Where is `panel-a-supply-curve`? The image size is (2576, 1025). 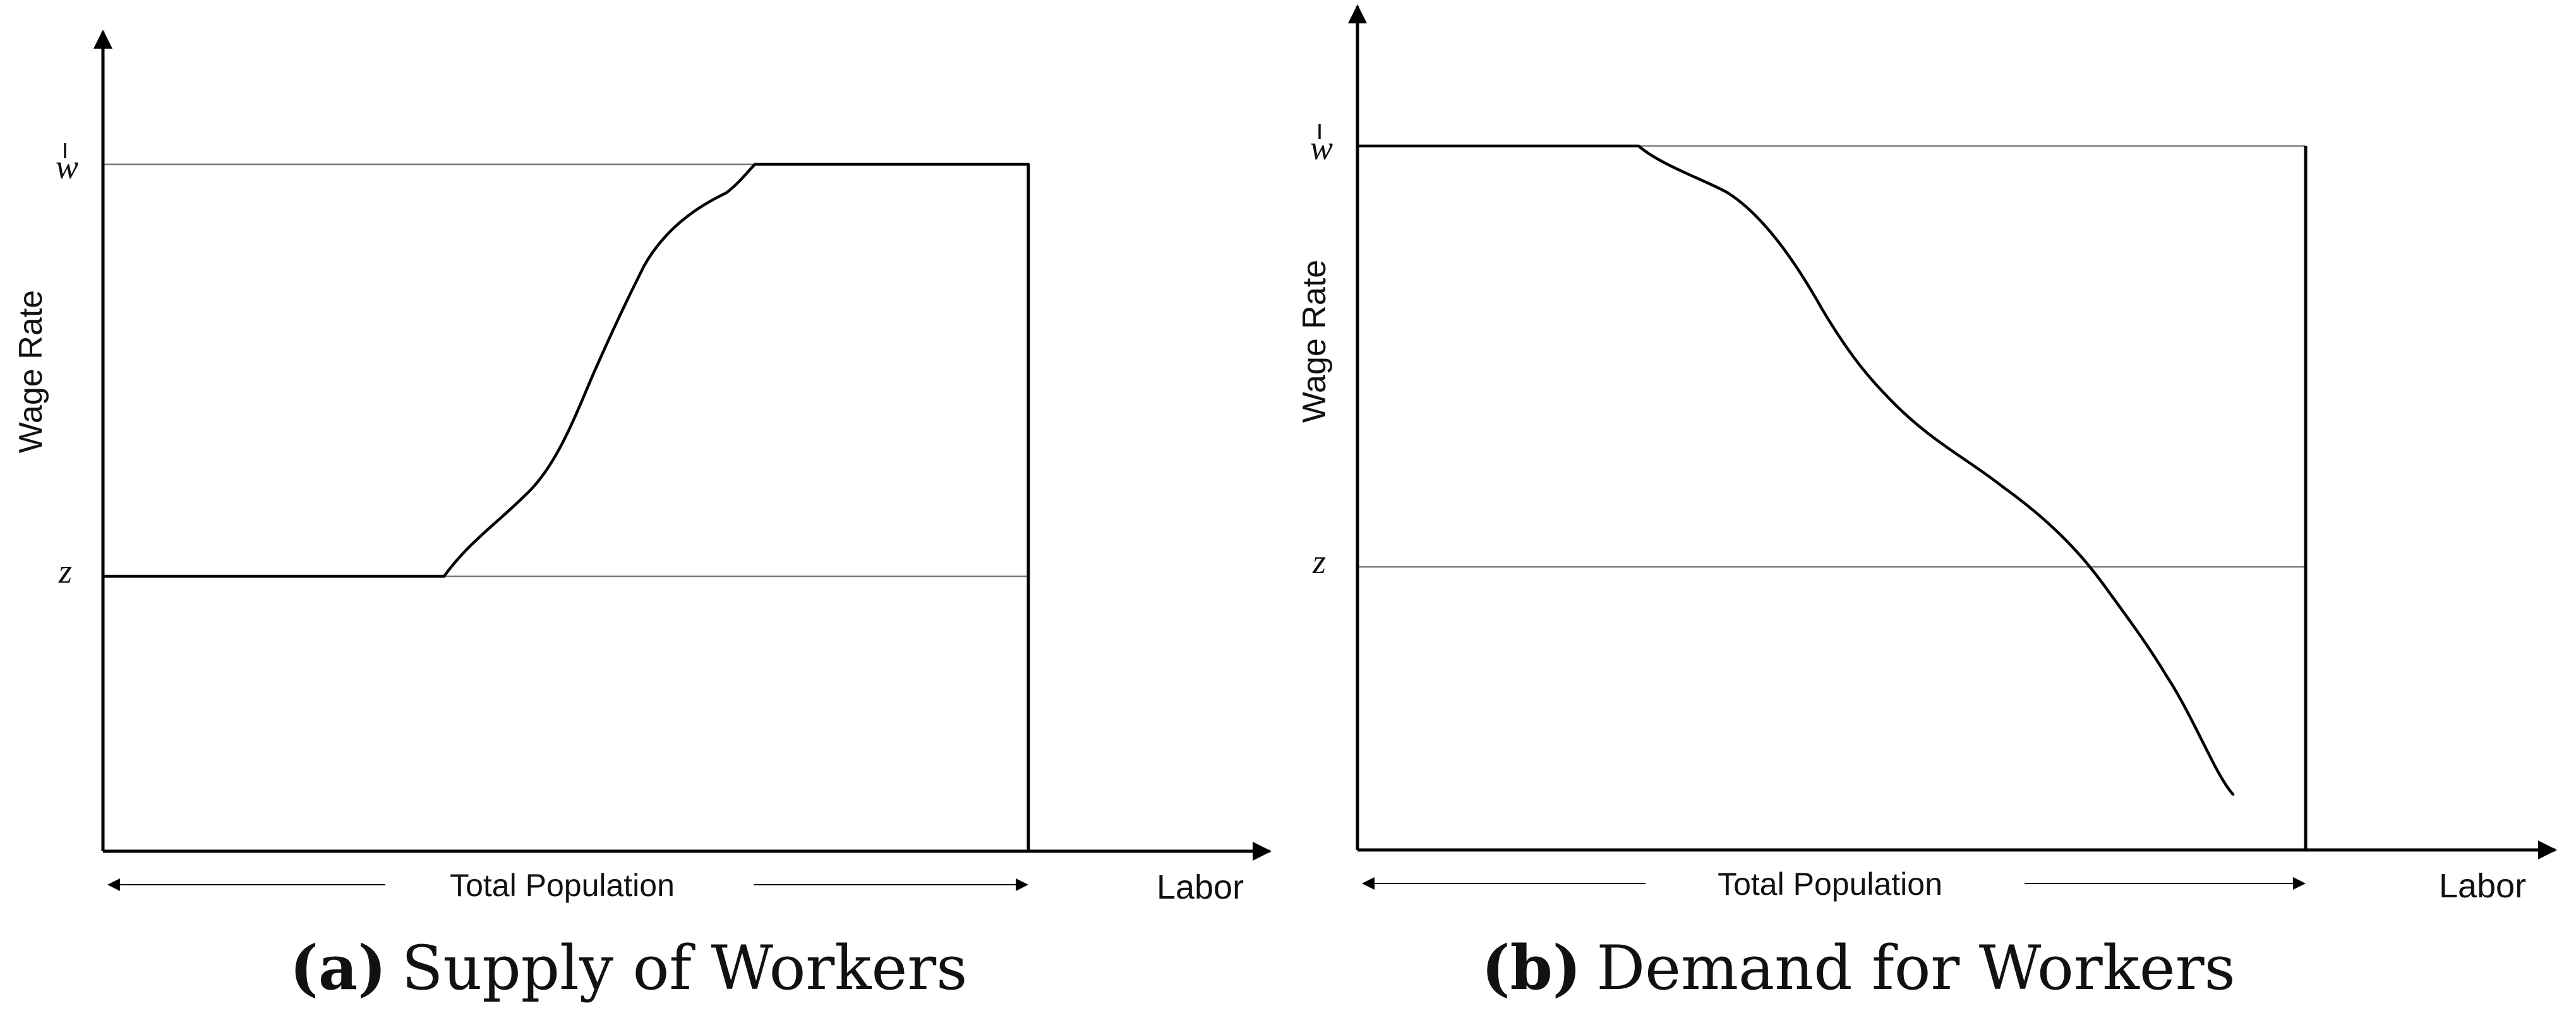 panel-a-supply-curve is located at coordinates (565, 370).